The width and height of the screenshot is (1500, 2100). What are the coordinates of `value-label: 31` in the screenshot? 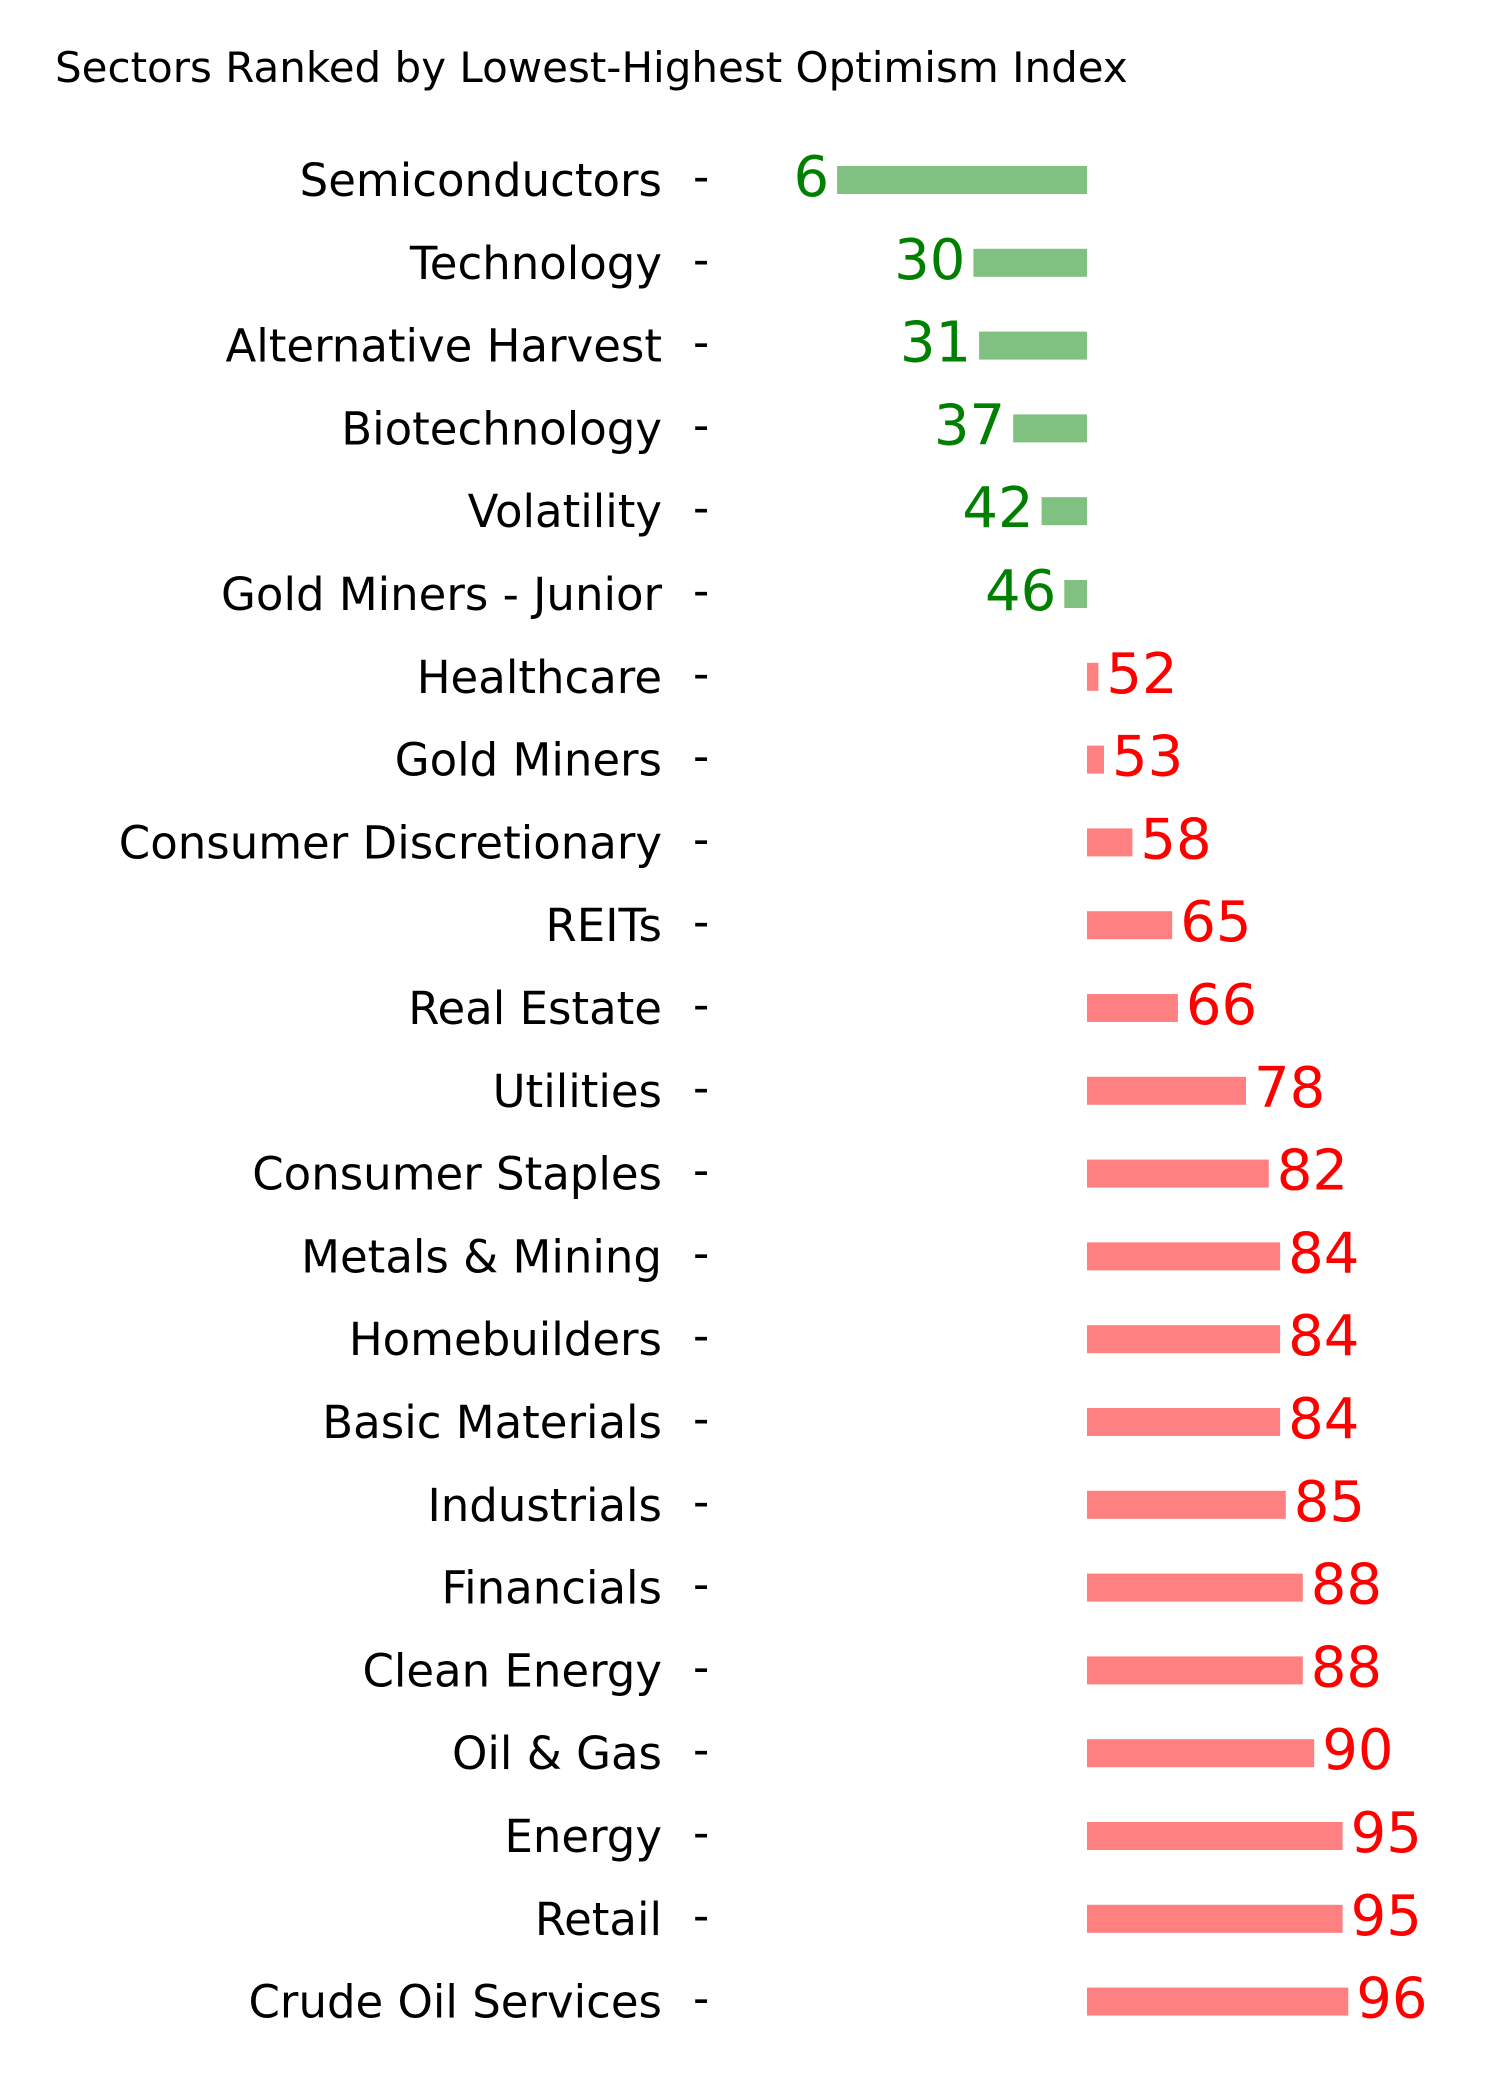 It's located at (935, 343).